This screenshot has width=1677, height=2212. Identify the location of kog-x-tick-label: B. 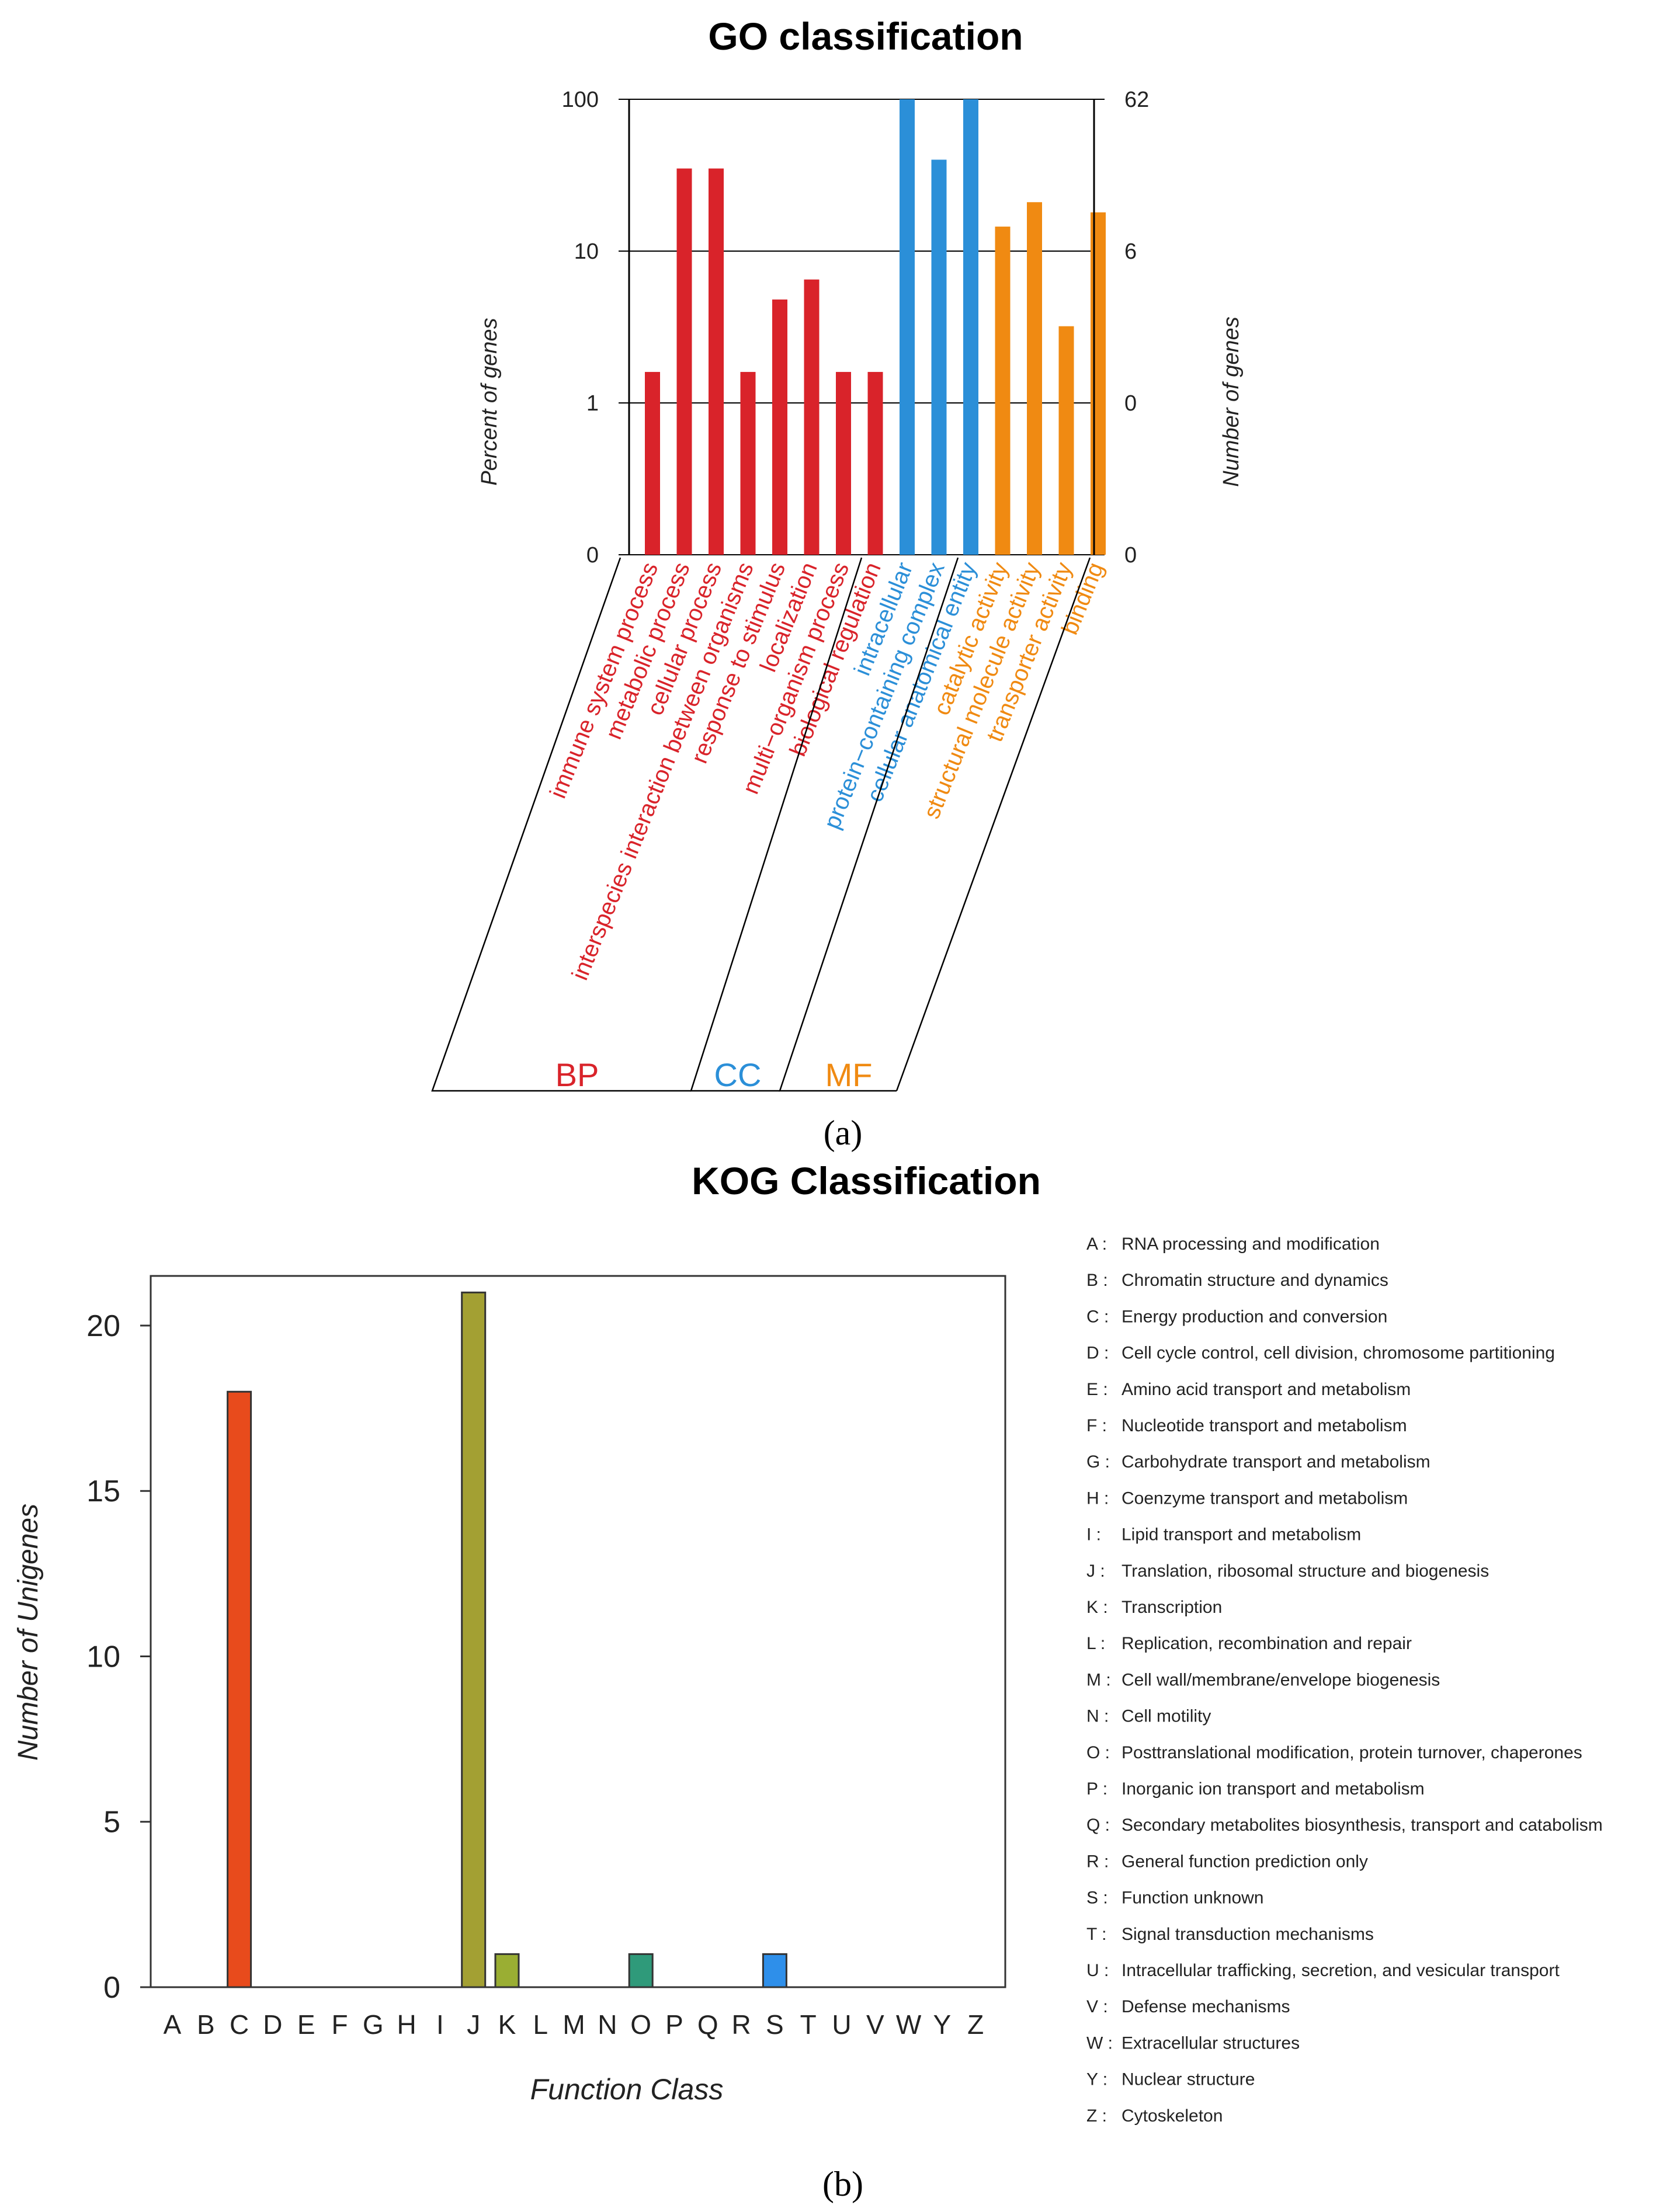
(206, 2025).